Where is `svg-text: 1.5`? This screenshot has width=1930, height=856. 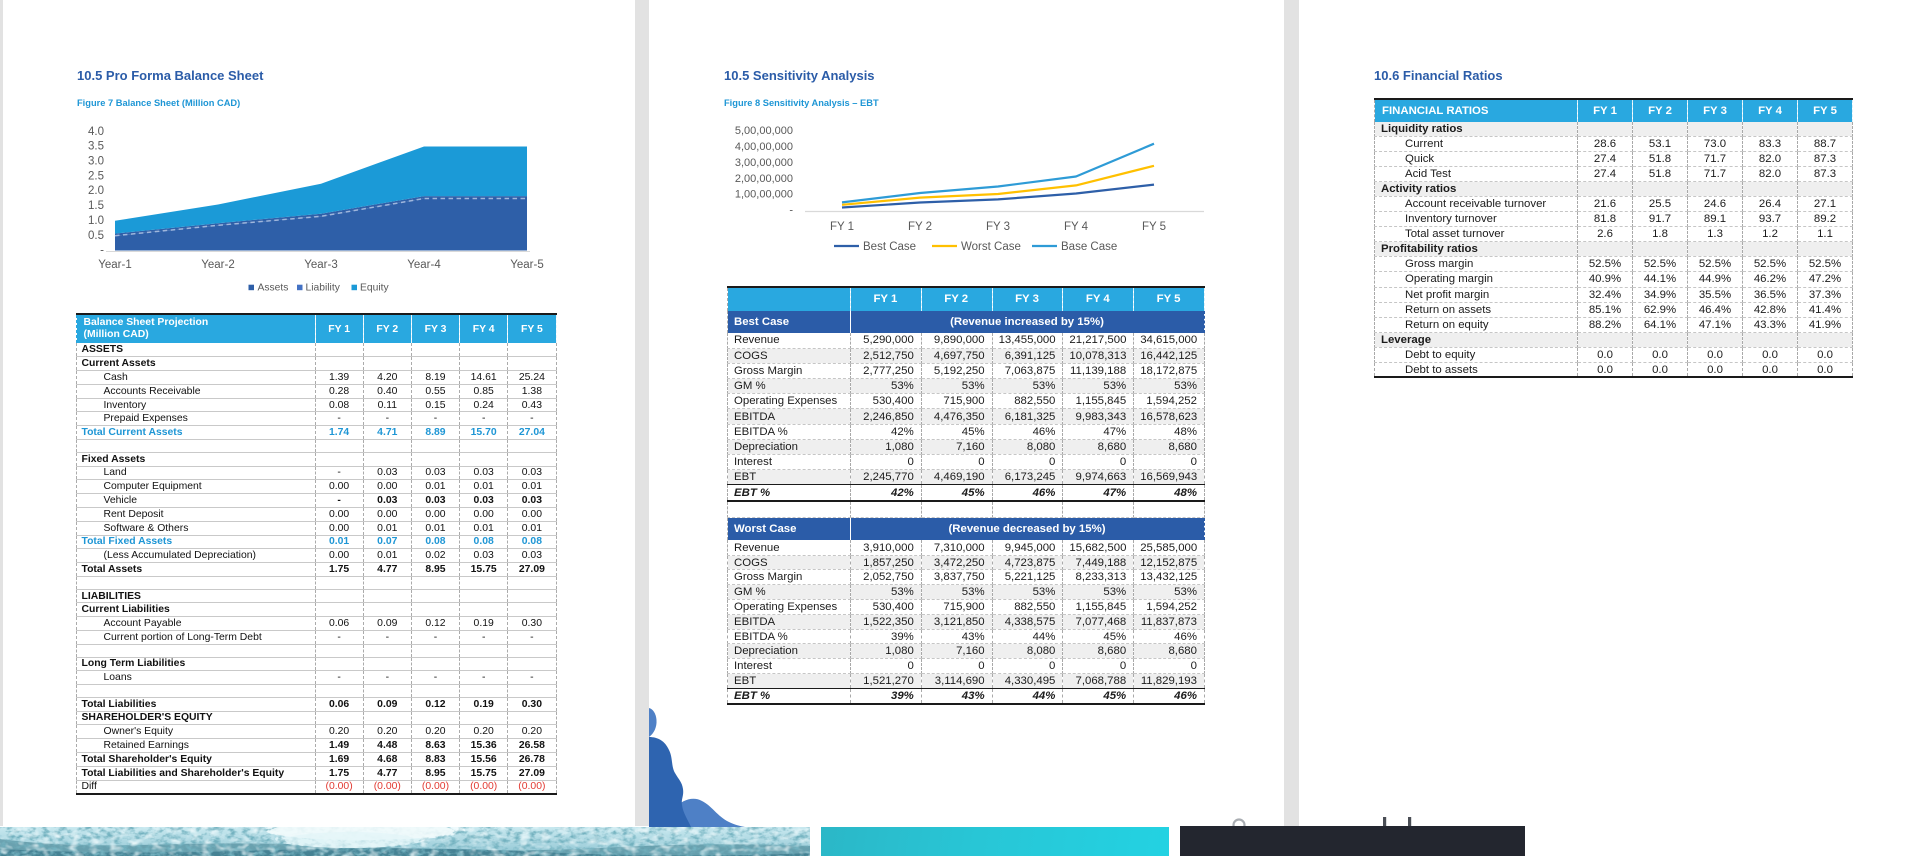
svg-text: 1.5 is located at coordinates (96, 206).